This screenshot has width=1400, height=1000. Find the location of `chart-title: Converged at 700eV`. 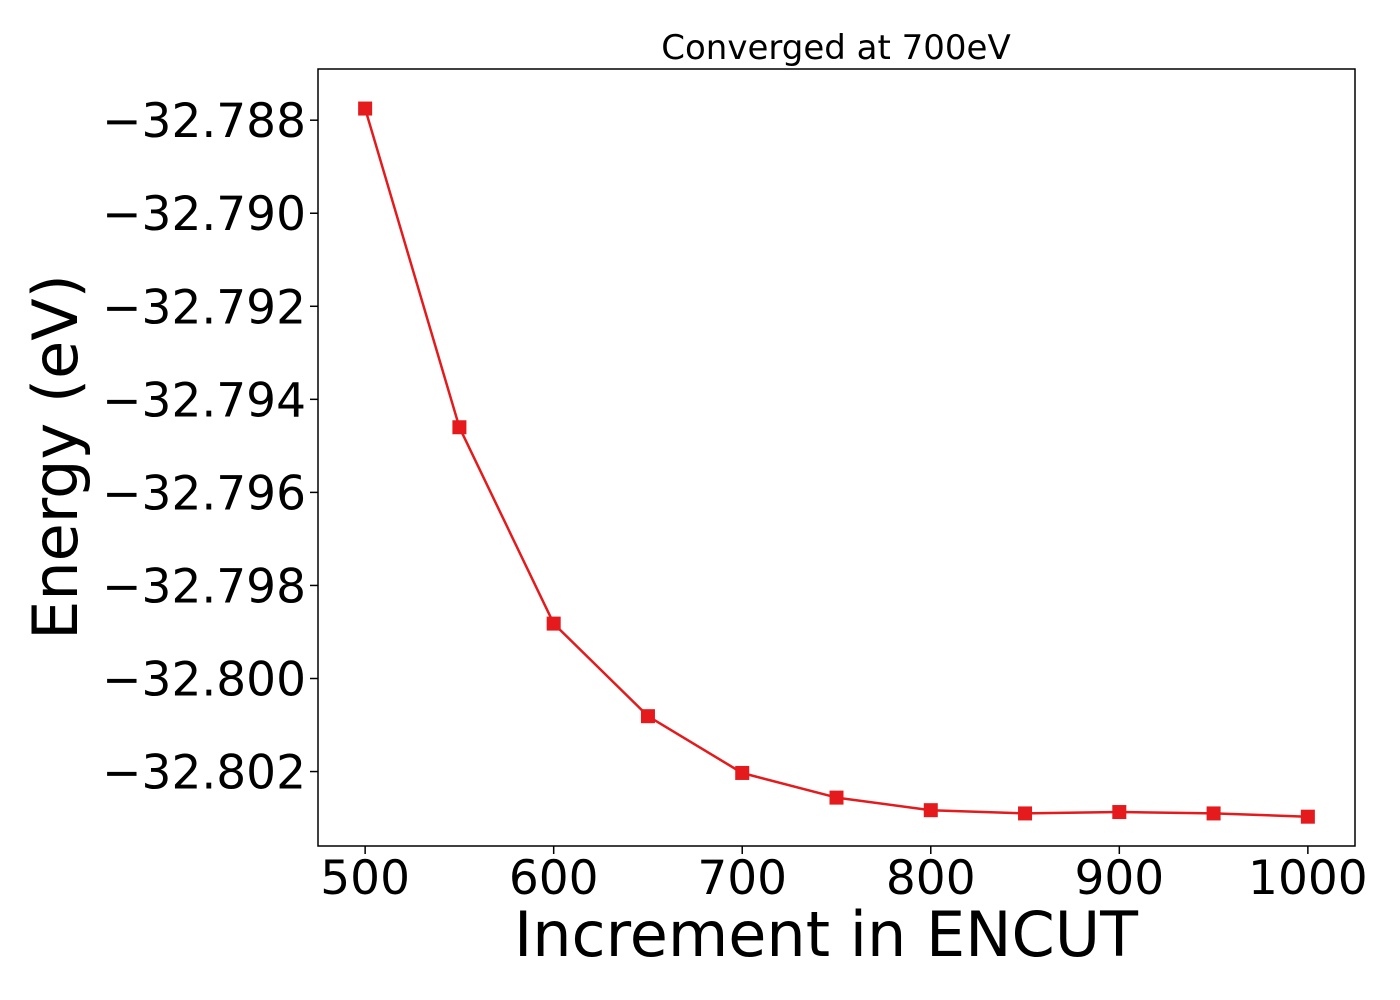

chart-title: Converged at 700eV is located at coordinates (835, 48).